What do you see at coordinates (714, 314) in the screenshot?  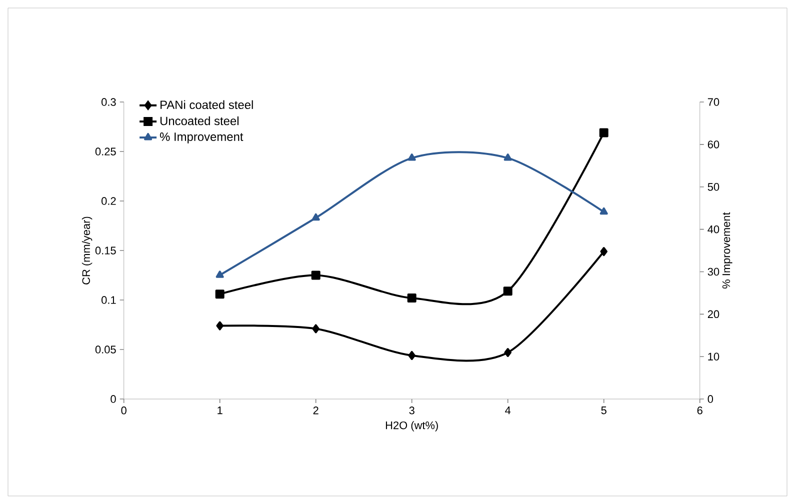 I see `y2-tick-label: 20` at bounding box center [714, 314].